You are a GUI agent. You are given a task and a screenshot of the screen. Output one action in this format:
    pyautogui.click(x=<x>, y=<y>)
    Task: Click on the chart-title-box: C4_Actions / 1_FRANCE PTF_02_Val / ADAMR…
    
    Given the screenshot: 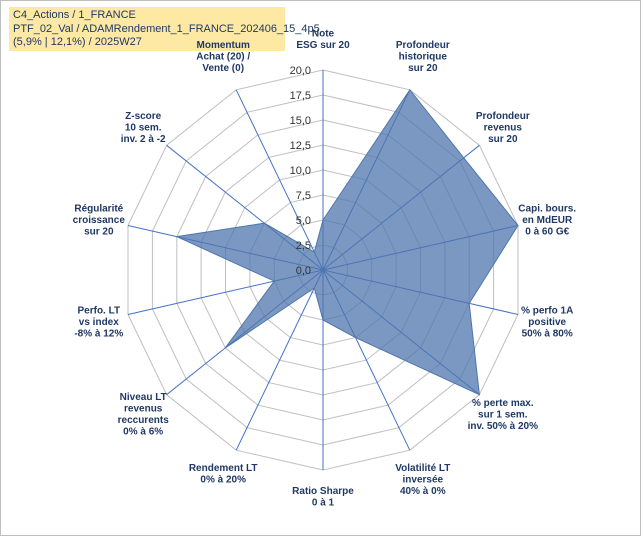 What is the action you would take?
    pyautogui.click(x=164, y=29)
    